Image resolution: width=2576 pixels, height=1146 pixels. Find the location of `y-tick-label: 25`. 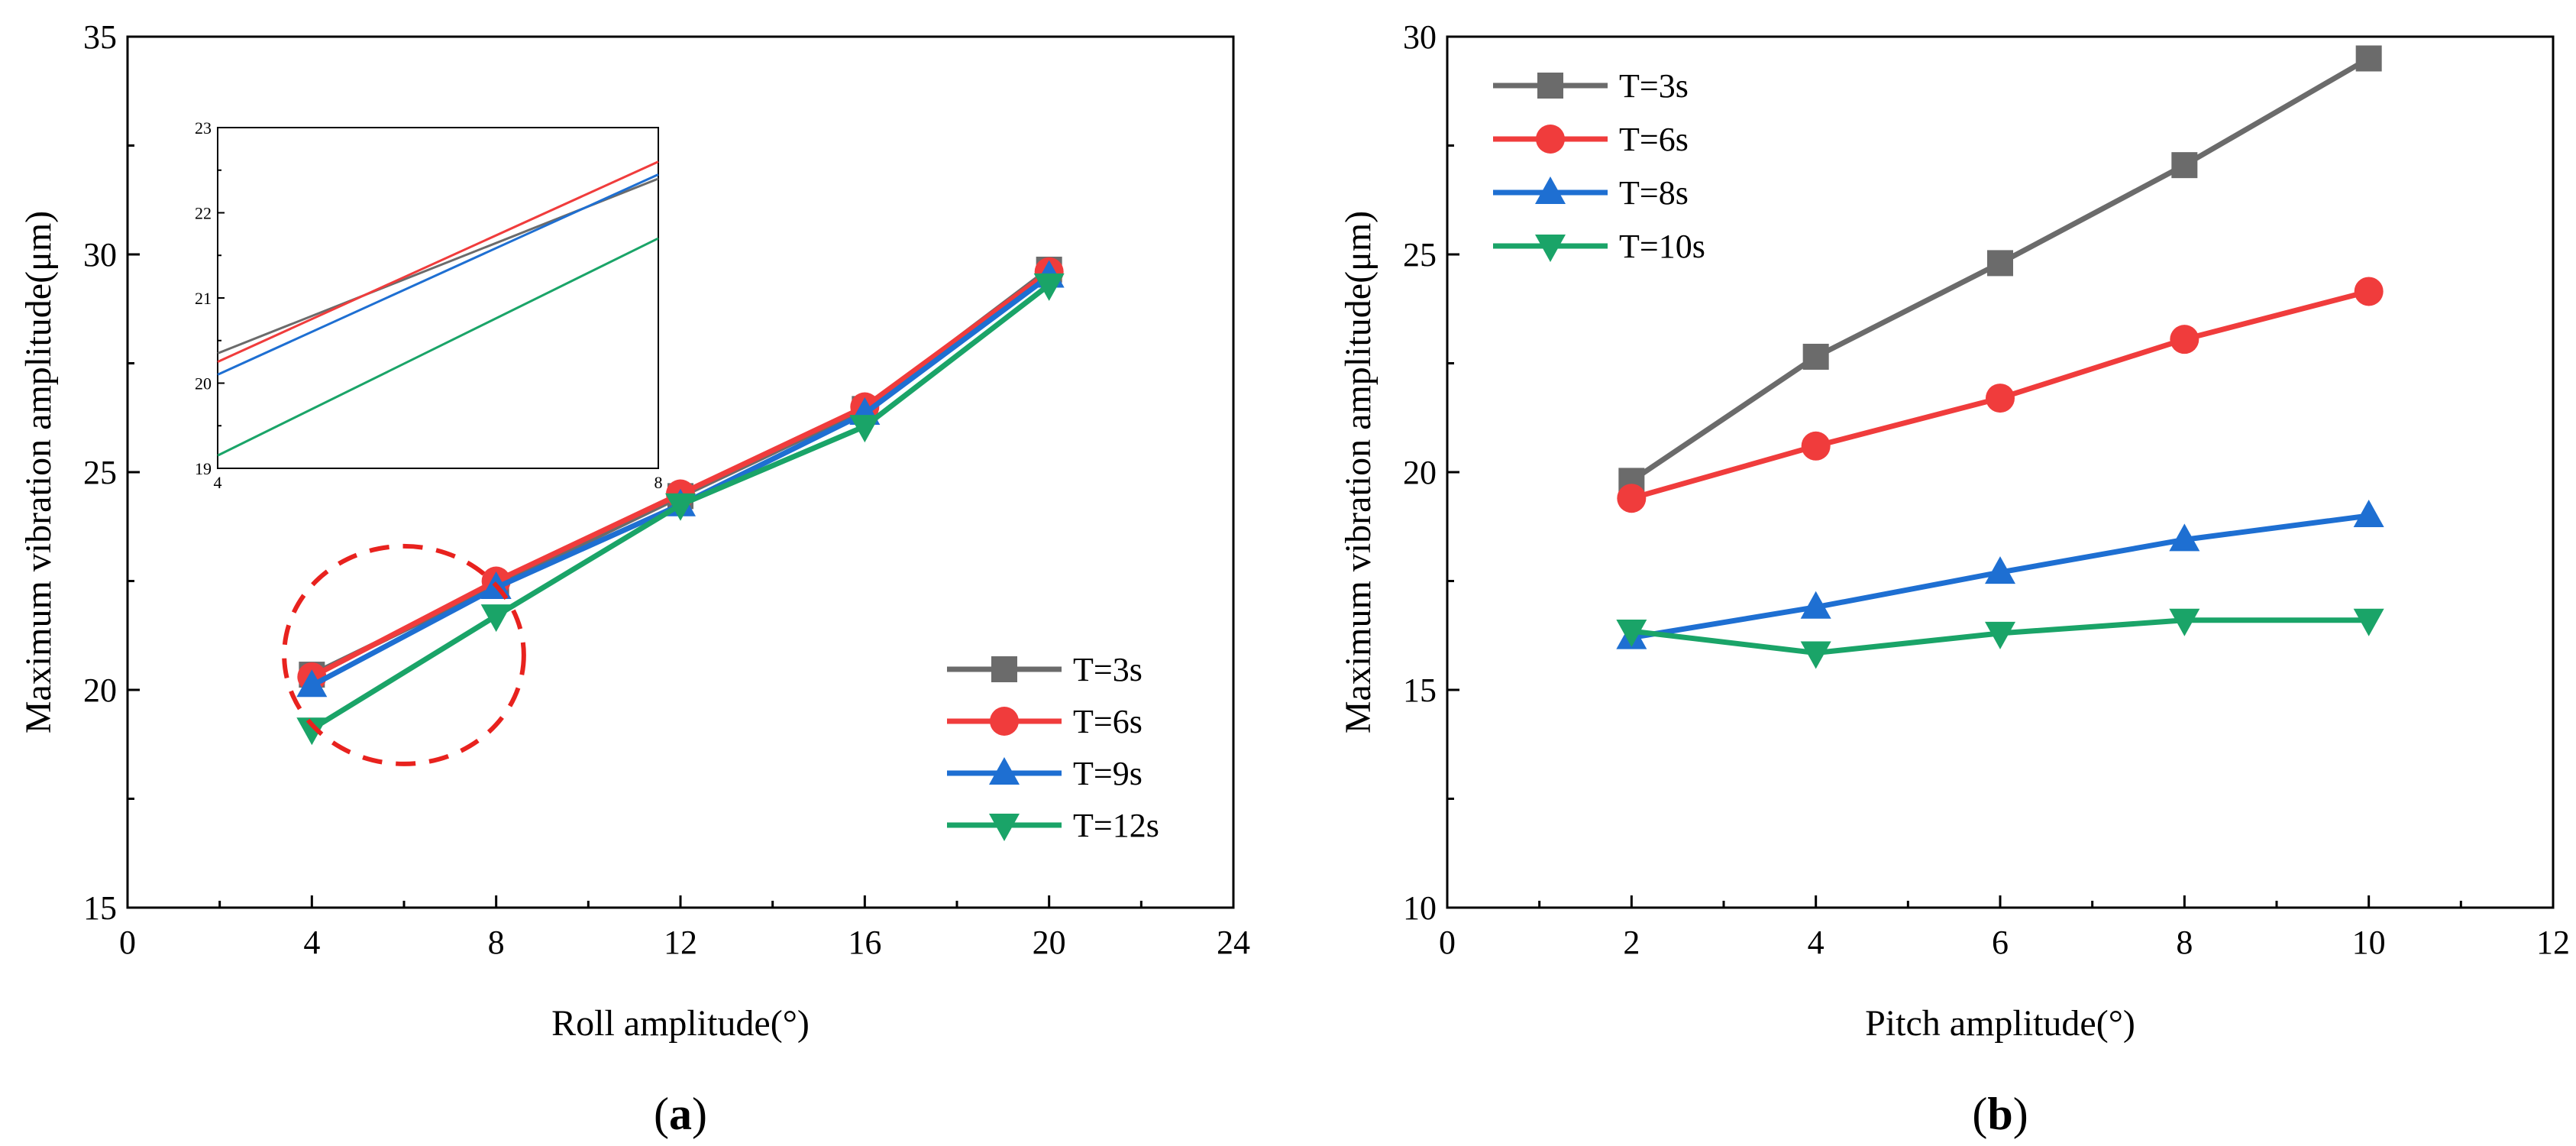

y-tick-label: 25 is located at coordinates (1420, 255).